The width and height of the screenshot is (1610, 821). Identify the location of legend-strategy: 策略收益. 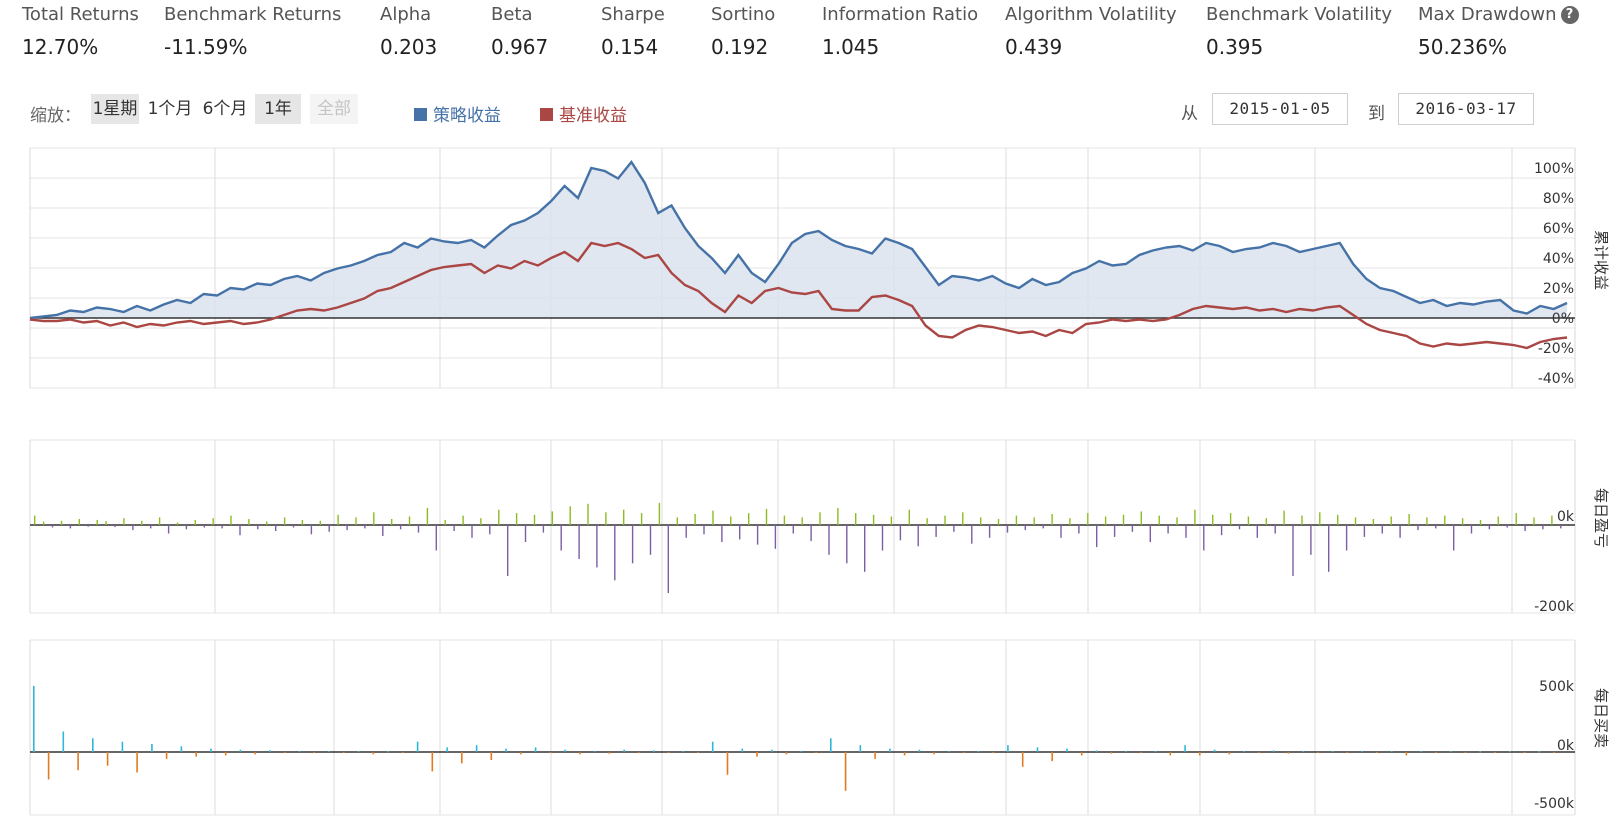
(457, 113).